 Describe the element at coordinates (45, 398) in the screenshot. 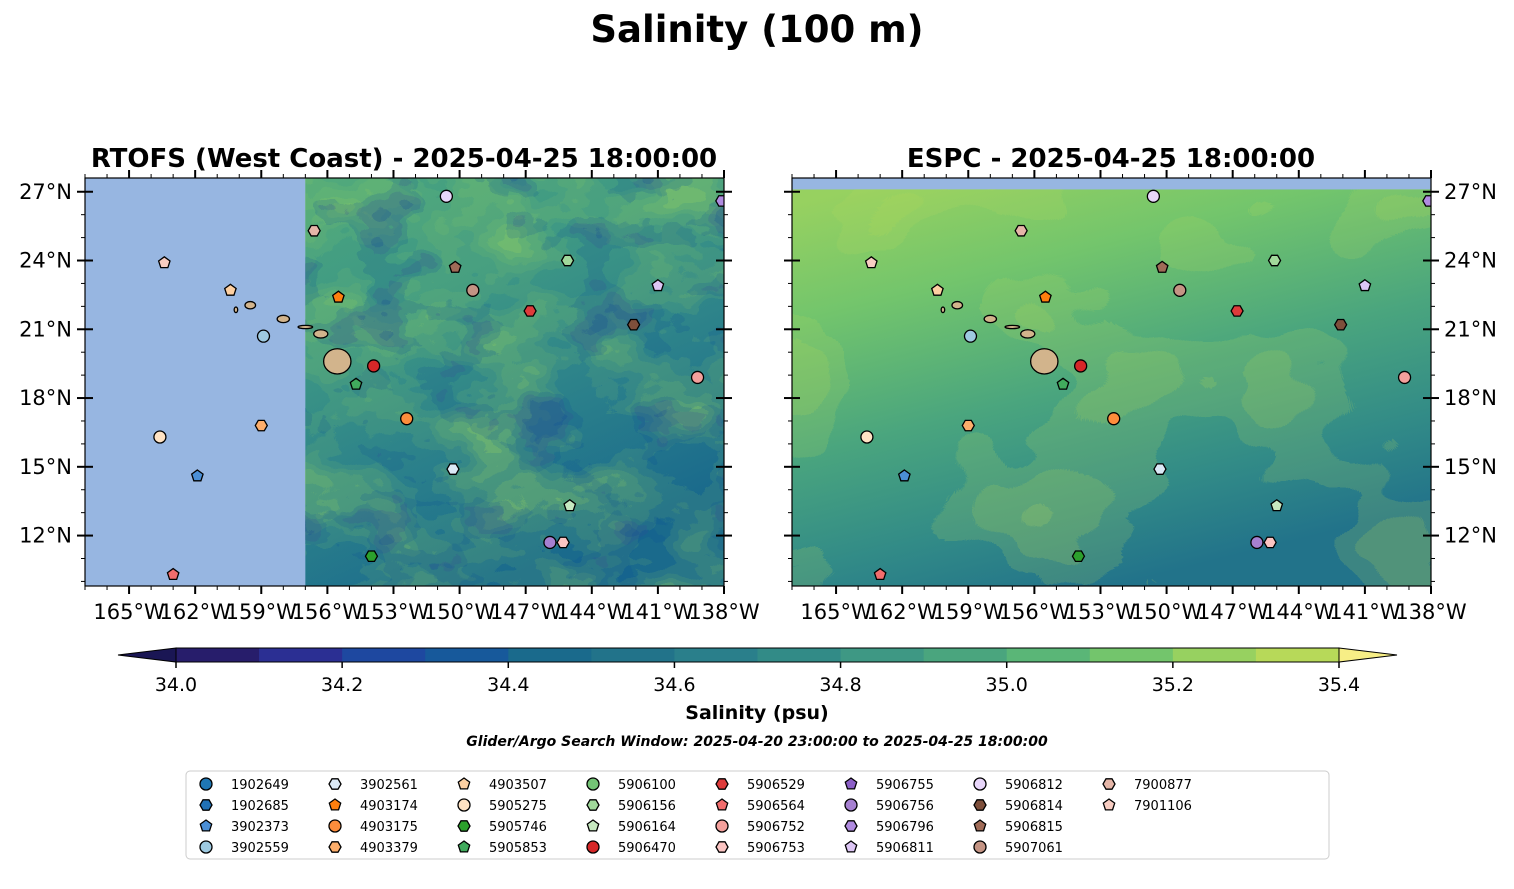

I see `y-tick-label: 18°N` at that location.